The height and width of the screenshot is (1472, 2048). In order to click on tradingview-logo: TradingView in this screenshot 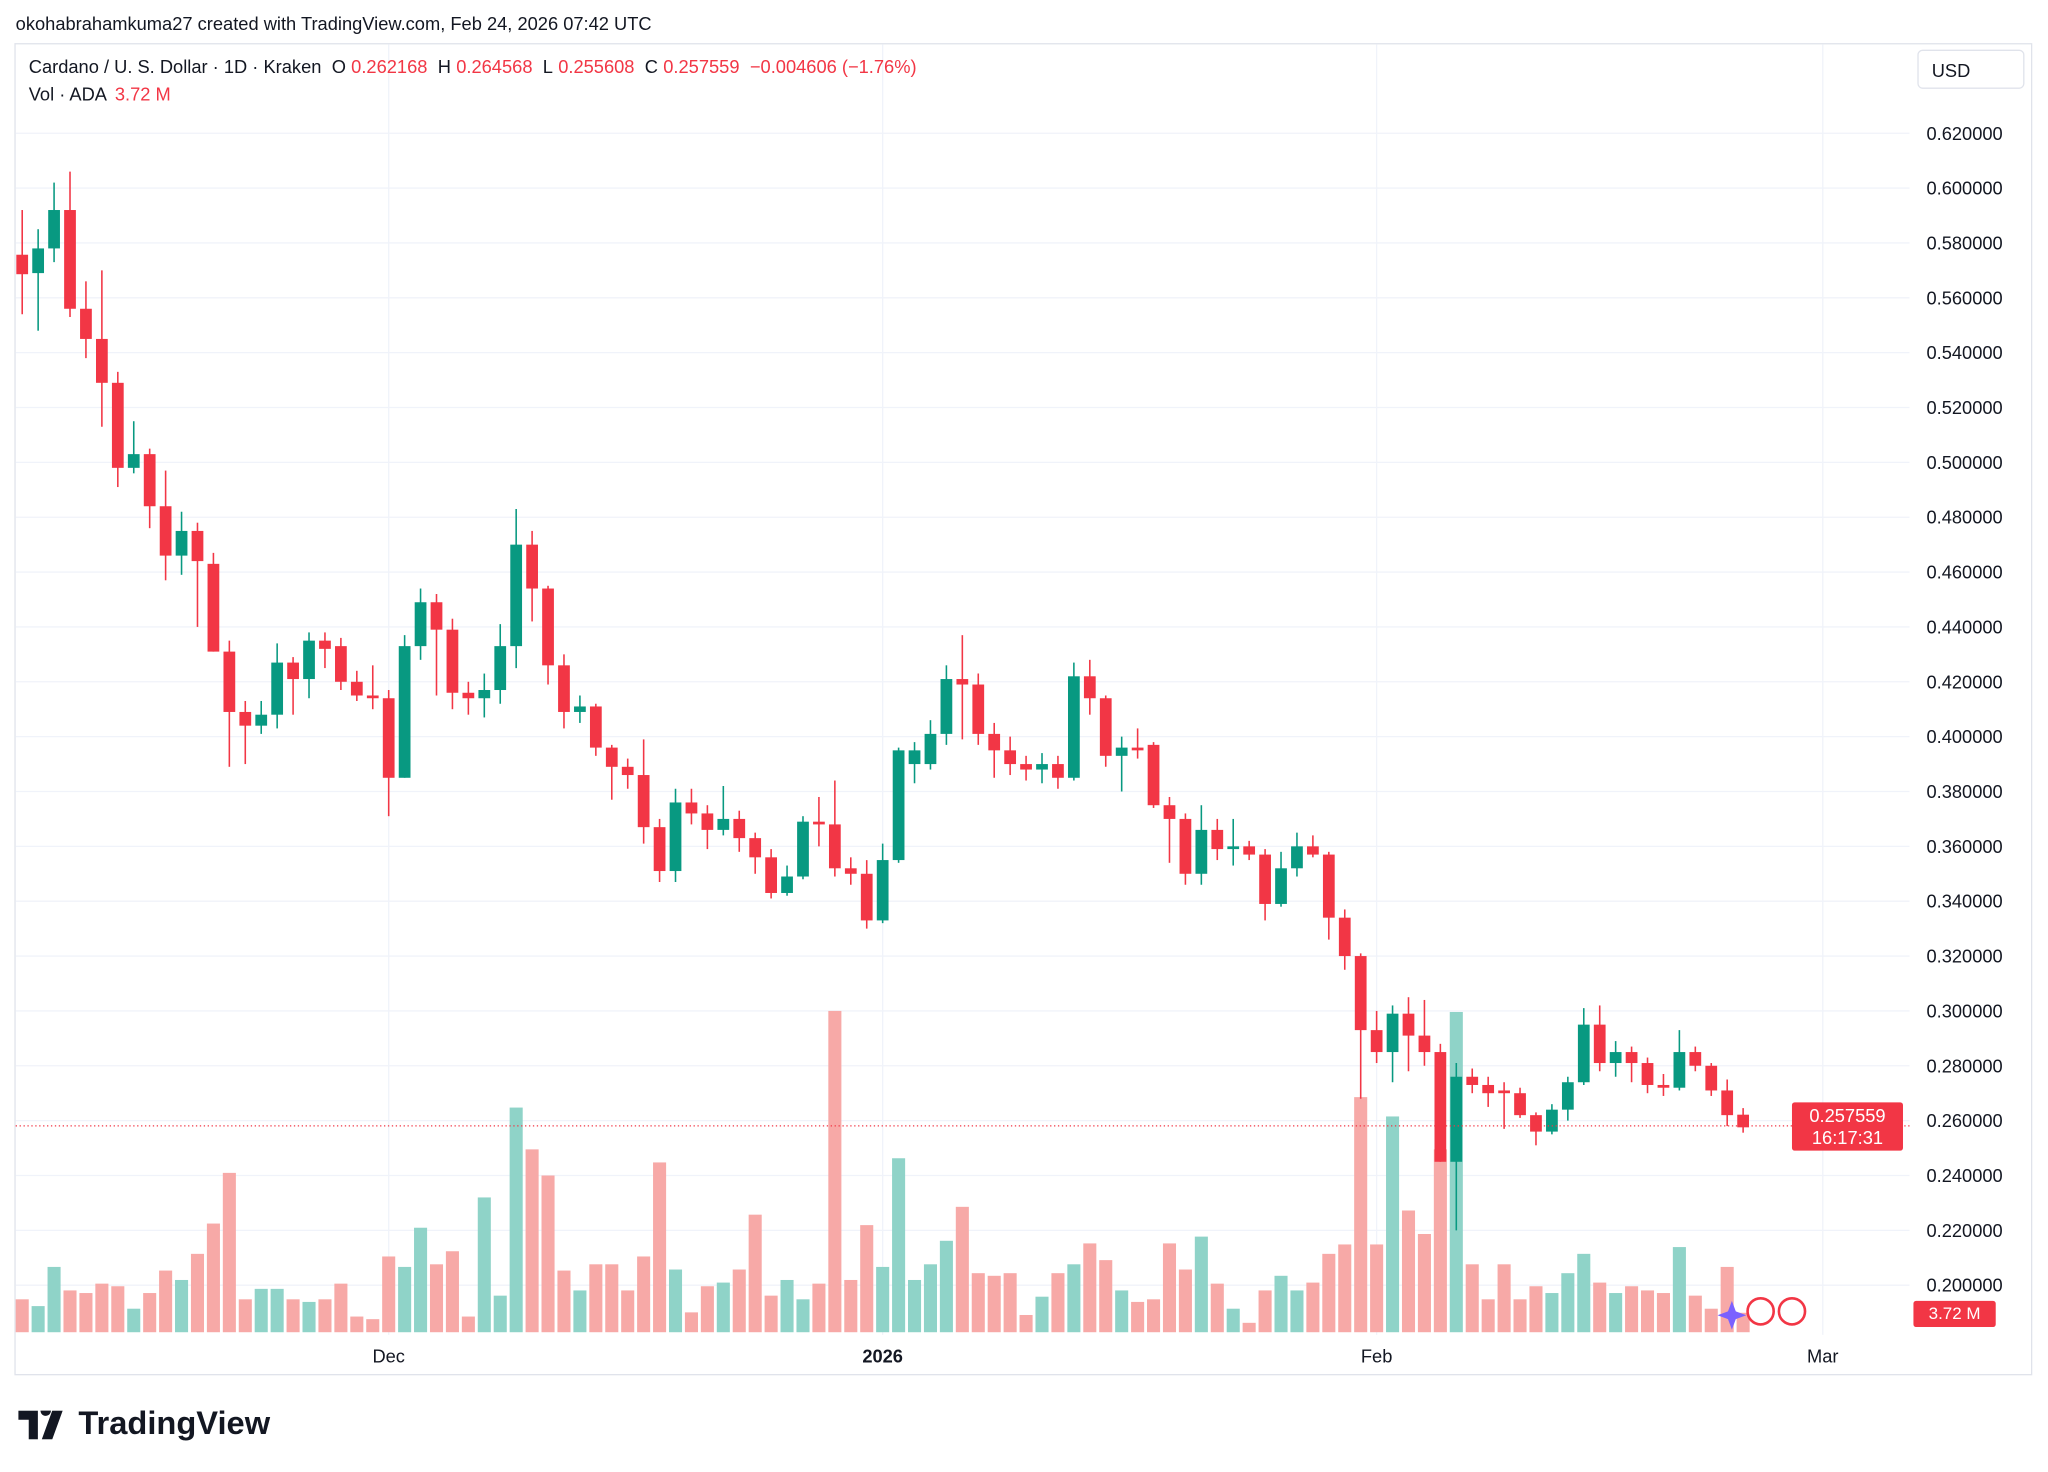, I will do `click(144, 1424)`.